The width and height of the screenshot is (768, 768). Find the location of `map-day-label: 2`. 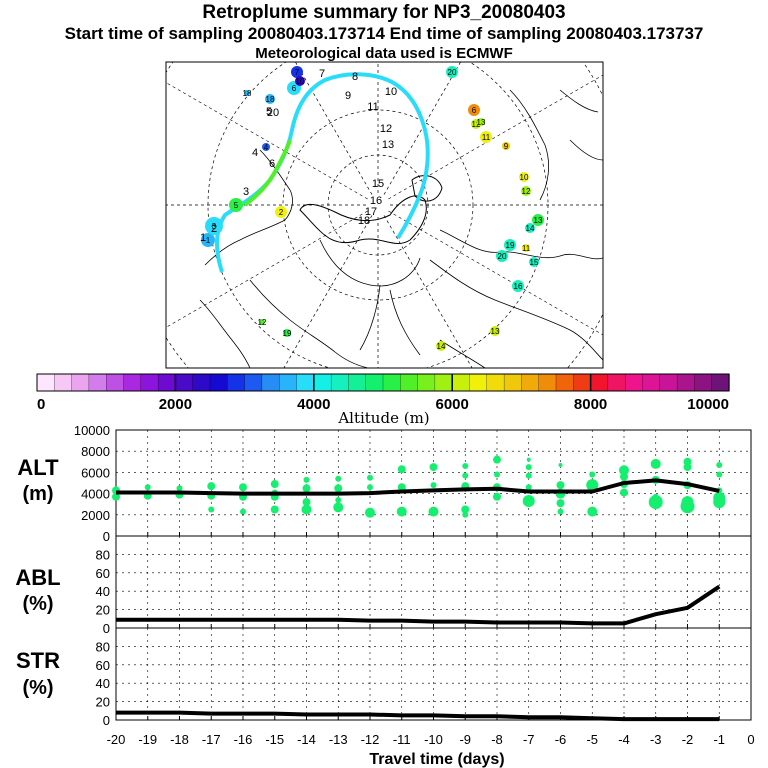

map-day-label: 2 is located at coordinates (214, 229).